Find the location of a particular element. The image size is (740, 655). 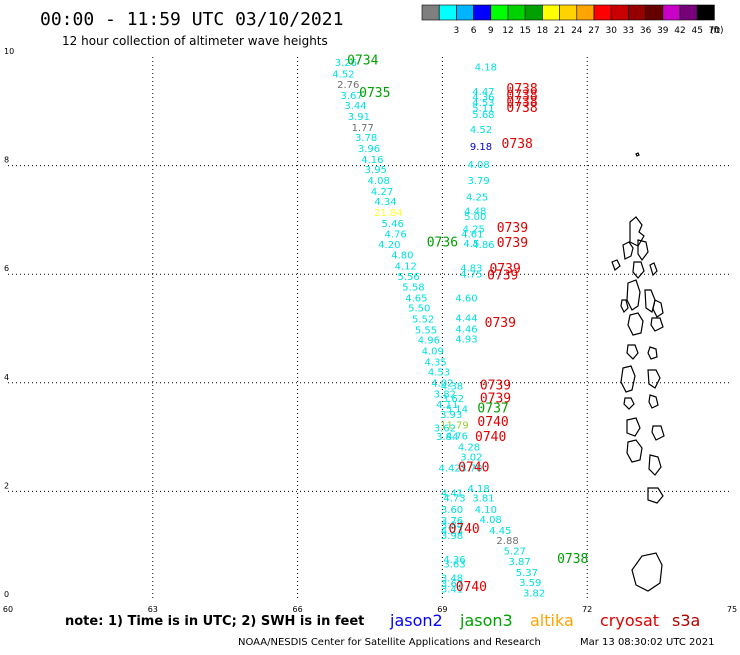

longitude-tick-label: 69 is located at coordinates (442, 609).